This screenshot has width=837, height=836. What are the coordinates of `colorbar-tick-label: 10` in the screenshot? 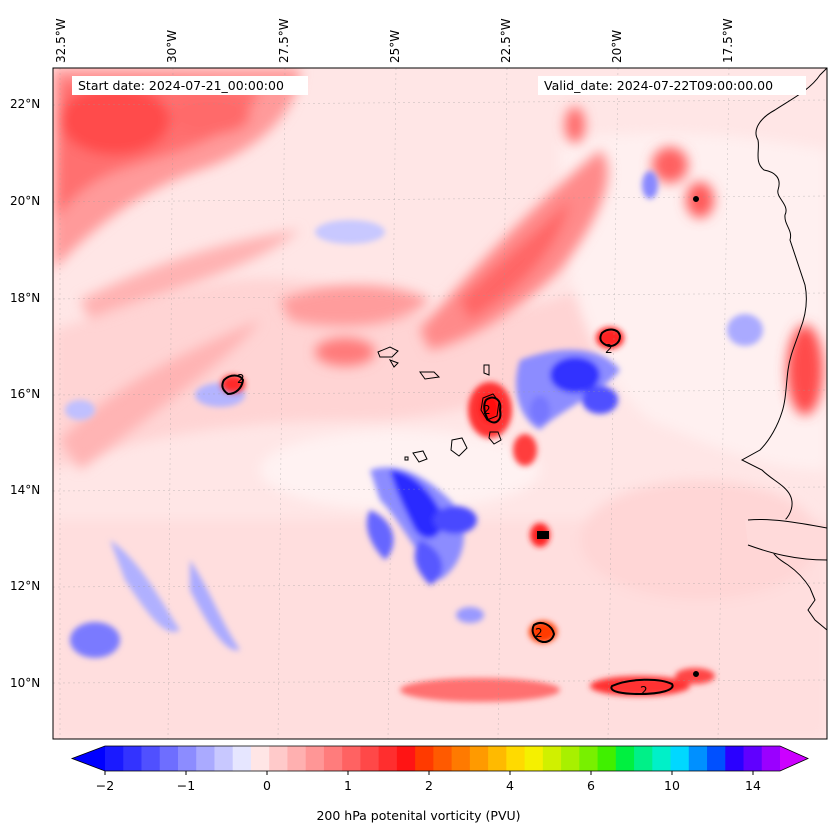 It's located at (672, 785).